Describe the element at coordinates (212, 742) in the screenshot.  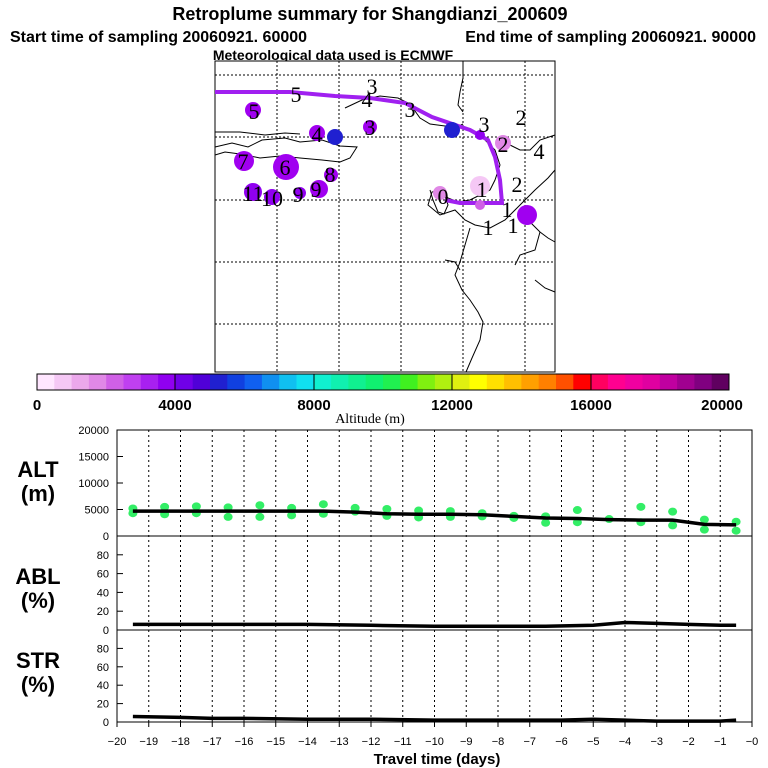
I see `x-tick-label: −17` at that location.